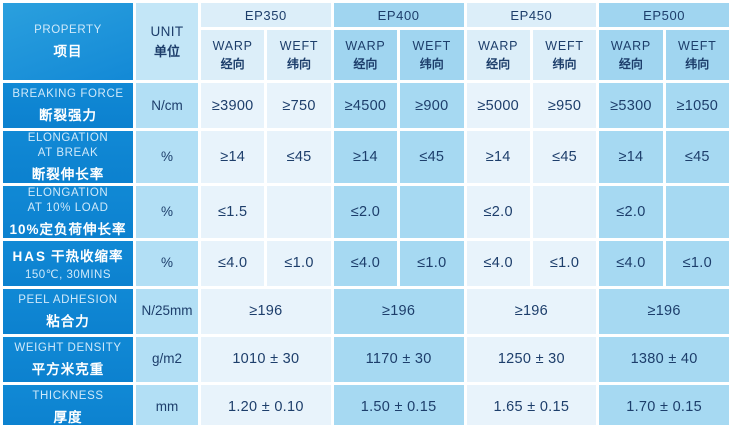 Image resolution: width=732 pixels, height=425 pixels. I want to click on unit-cell: g/m2, so click(167, 359).